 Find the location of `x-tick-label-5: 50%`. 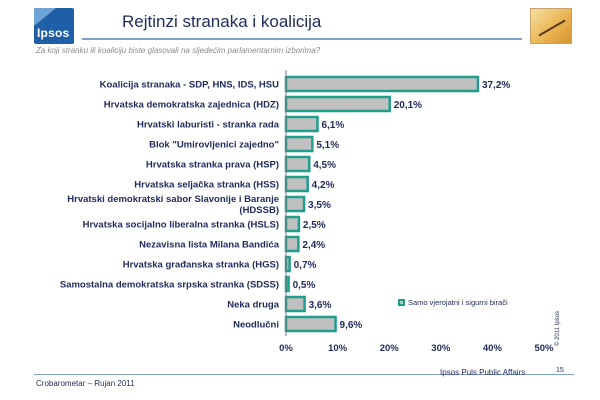

x-tick-label-5: 50% is located at coordinates (544, 348).